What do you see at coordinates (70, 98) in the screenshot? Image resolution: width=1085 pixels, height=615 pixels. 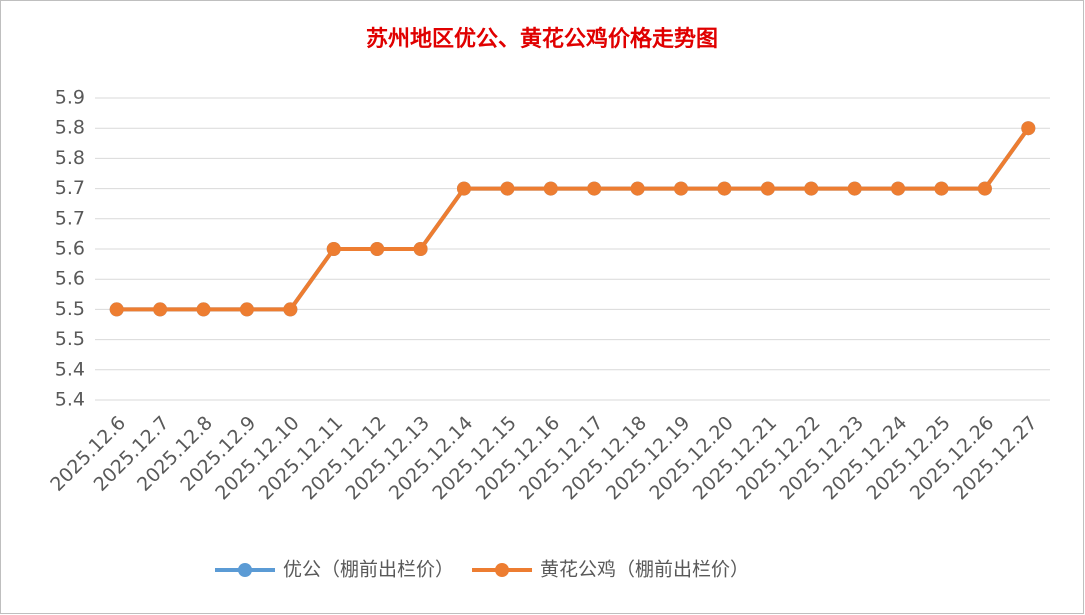 I see `y-tick-label: 5.9` at bounding box center [70, 98].